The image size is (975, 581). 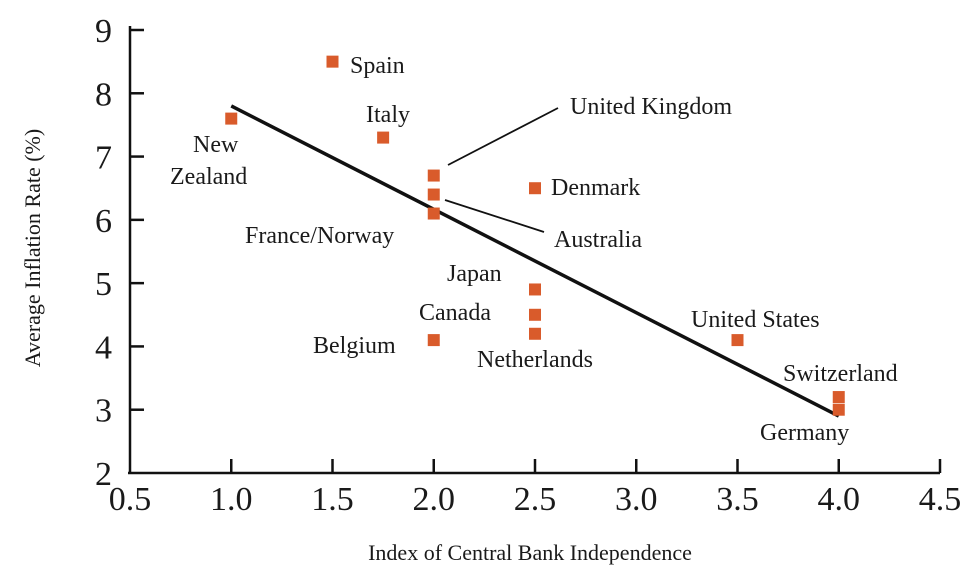 What do you see at coordinates (474, 274) in the screenshot?
I see `label-japan: Japan` at bounding box center [474, 274].